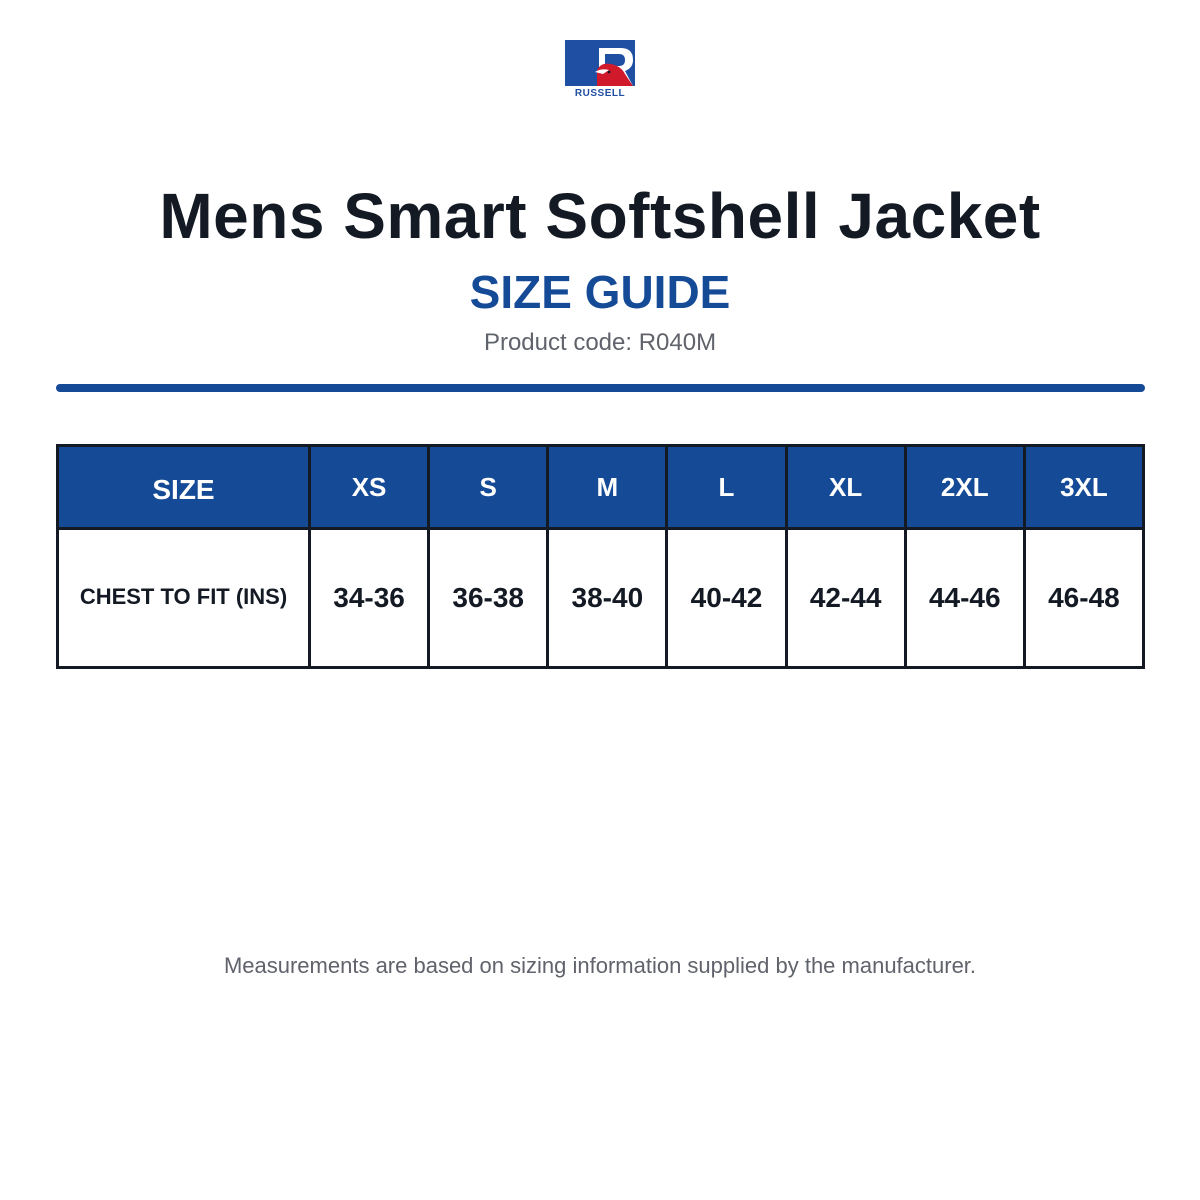 This screenshot has width=1200, height=1200. What do you see at coordinates (964, 487) in the screenshot?
I see `size-header-cell: 2XL` at bounding box center [964, 487].